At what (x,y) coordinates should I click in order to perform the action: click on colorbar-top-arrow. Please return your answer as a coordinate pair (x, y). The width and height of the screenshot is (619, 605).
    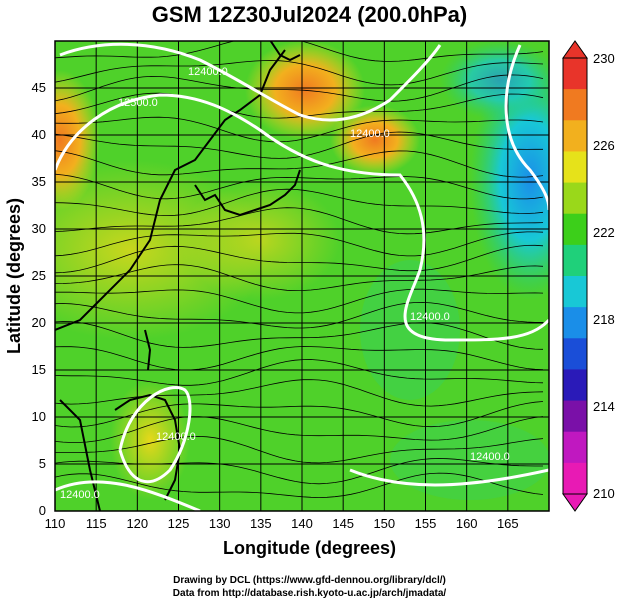
    Looking at the image, I should click on (575, 49).